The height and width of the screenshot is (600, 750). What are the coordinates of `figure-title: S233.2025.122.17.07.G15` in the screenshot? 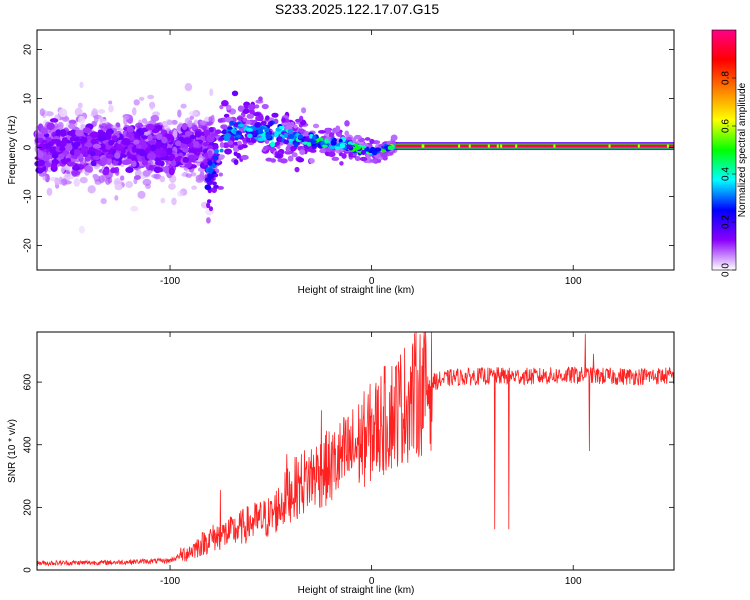 It's located at (357, 9).